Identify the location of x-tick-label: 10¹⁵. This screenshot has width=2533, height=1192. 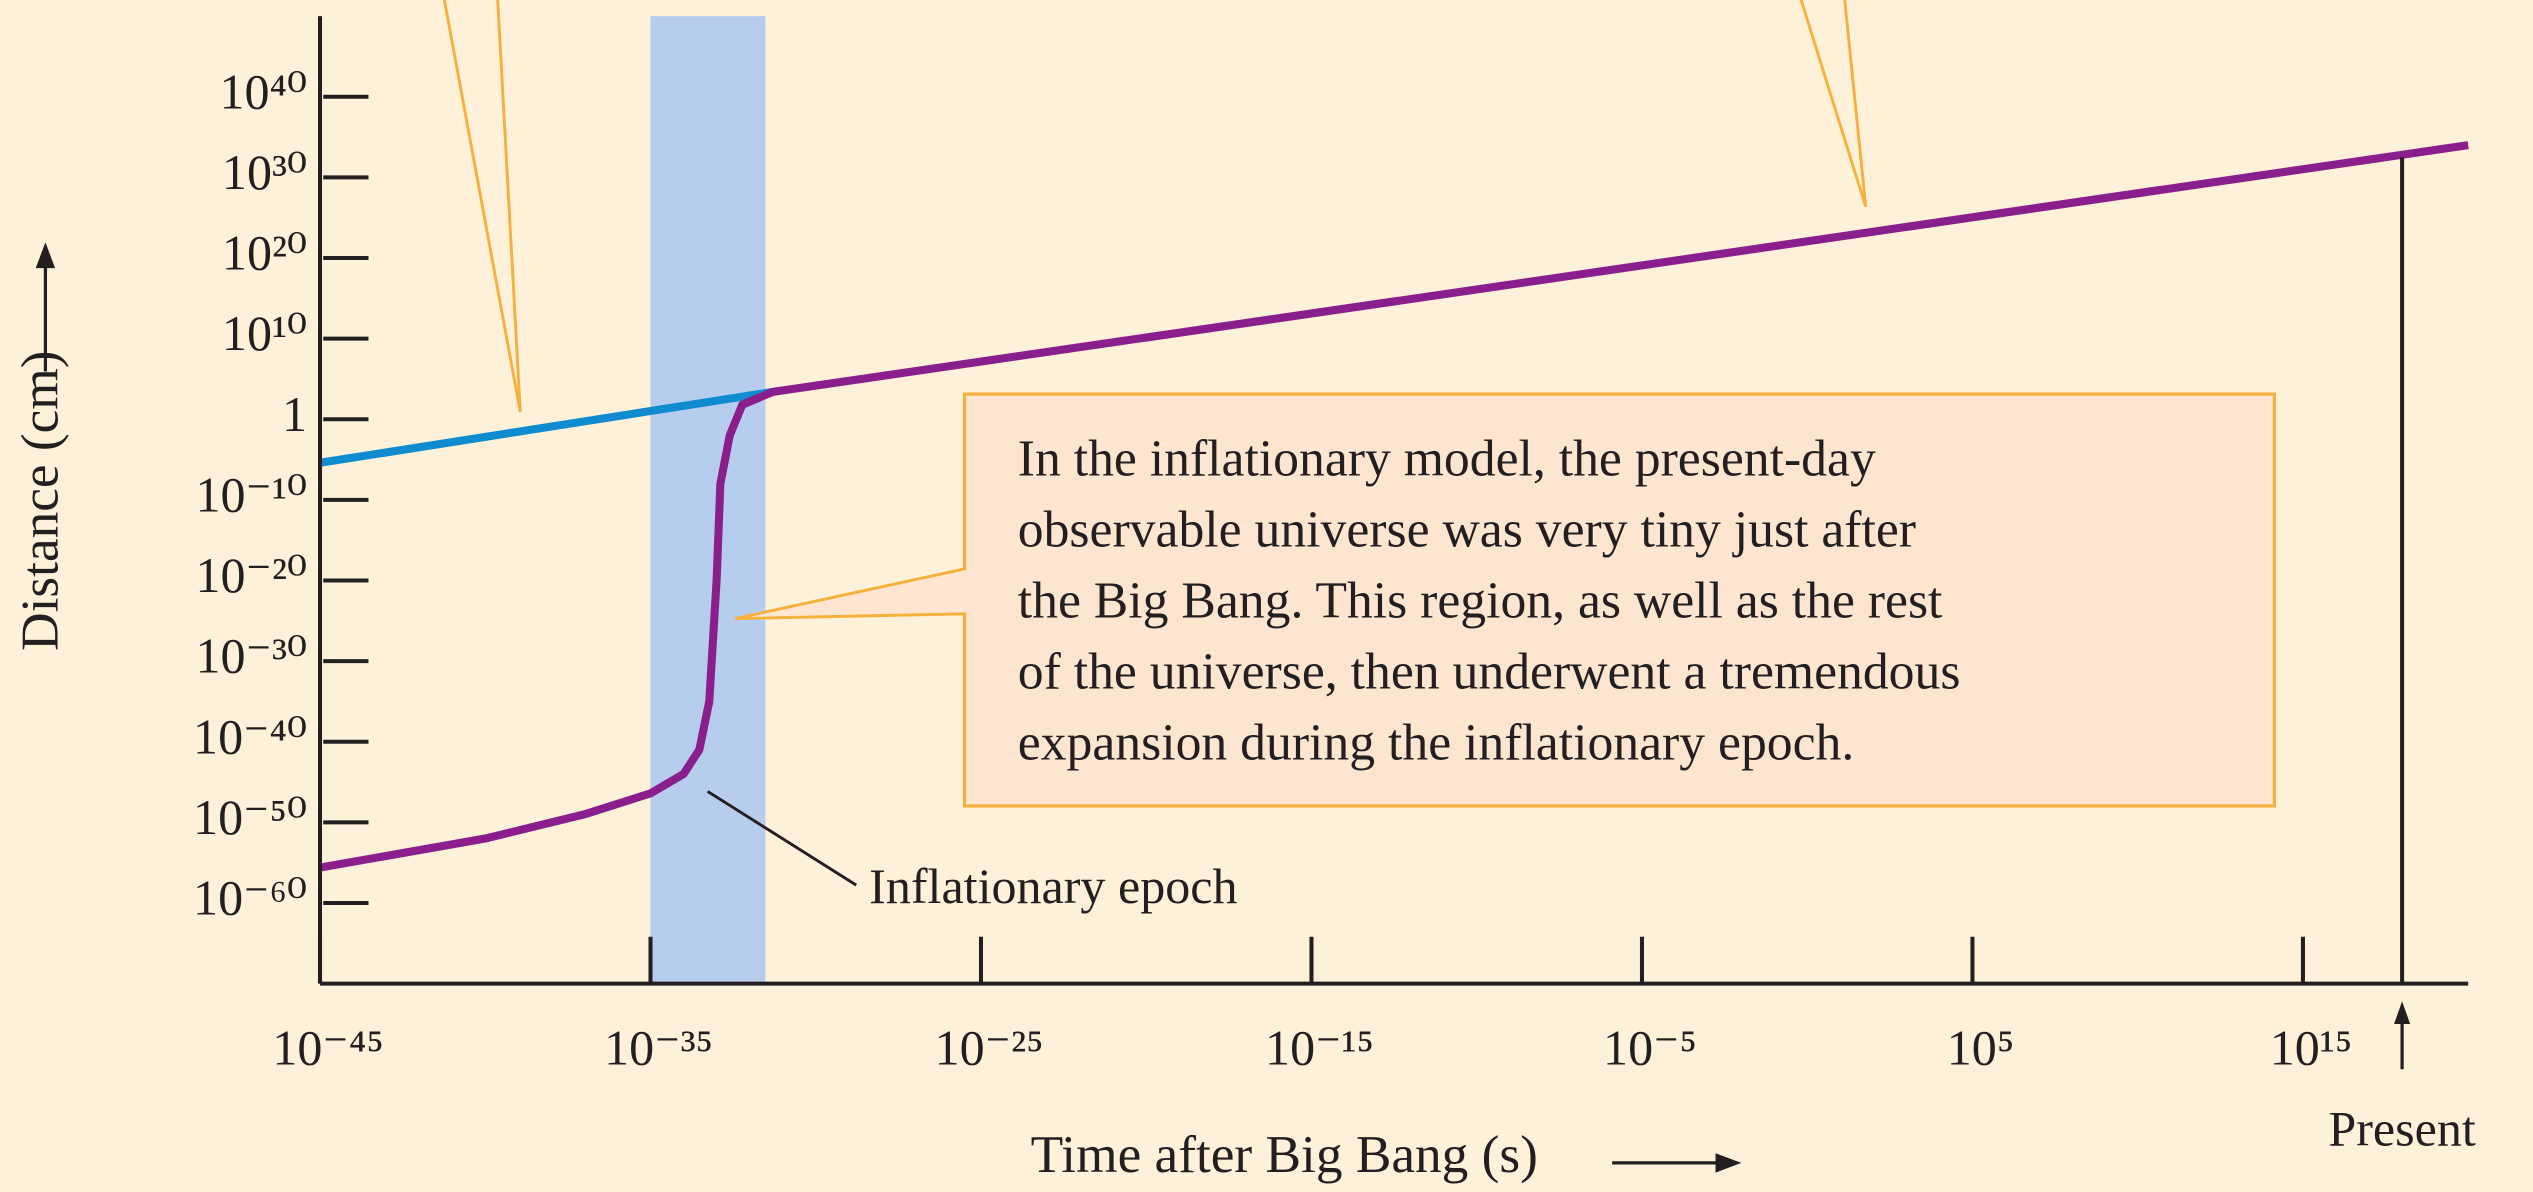
(2311, 1048).